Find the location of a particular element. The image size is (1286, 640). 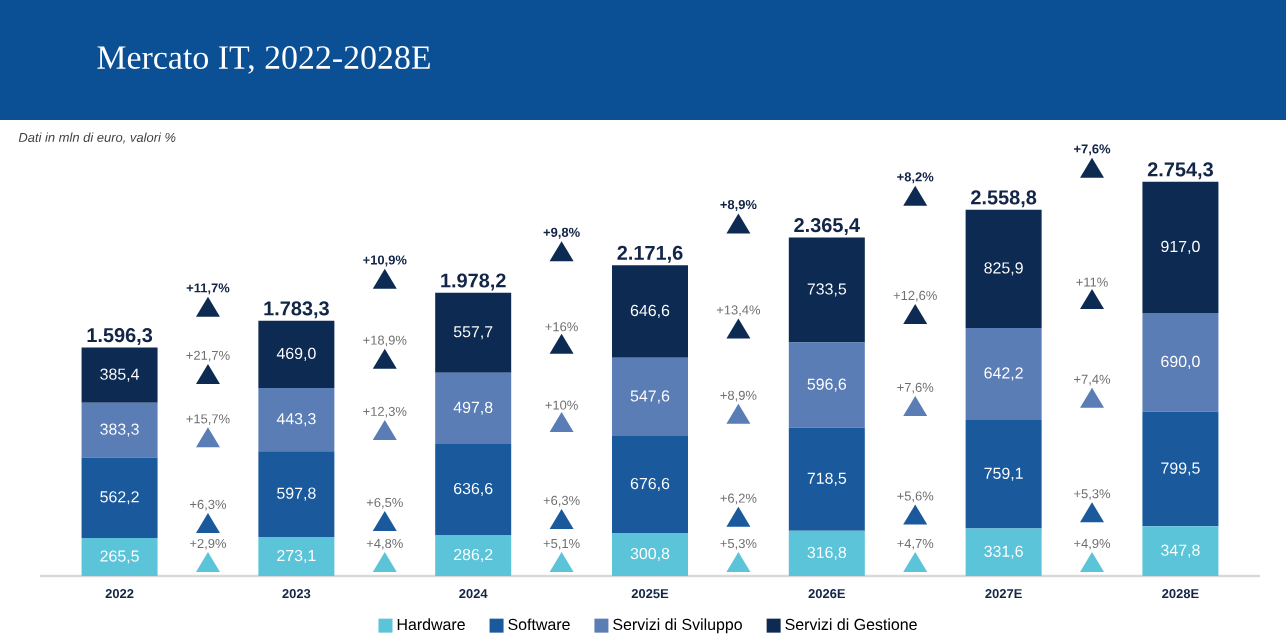

chart-title: Mercato IT, 2022-2028E is located at coordinates (263, 60).